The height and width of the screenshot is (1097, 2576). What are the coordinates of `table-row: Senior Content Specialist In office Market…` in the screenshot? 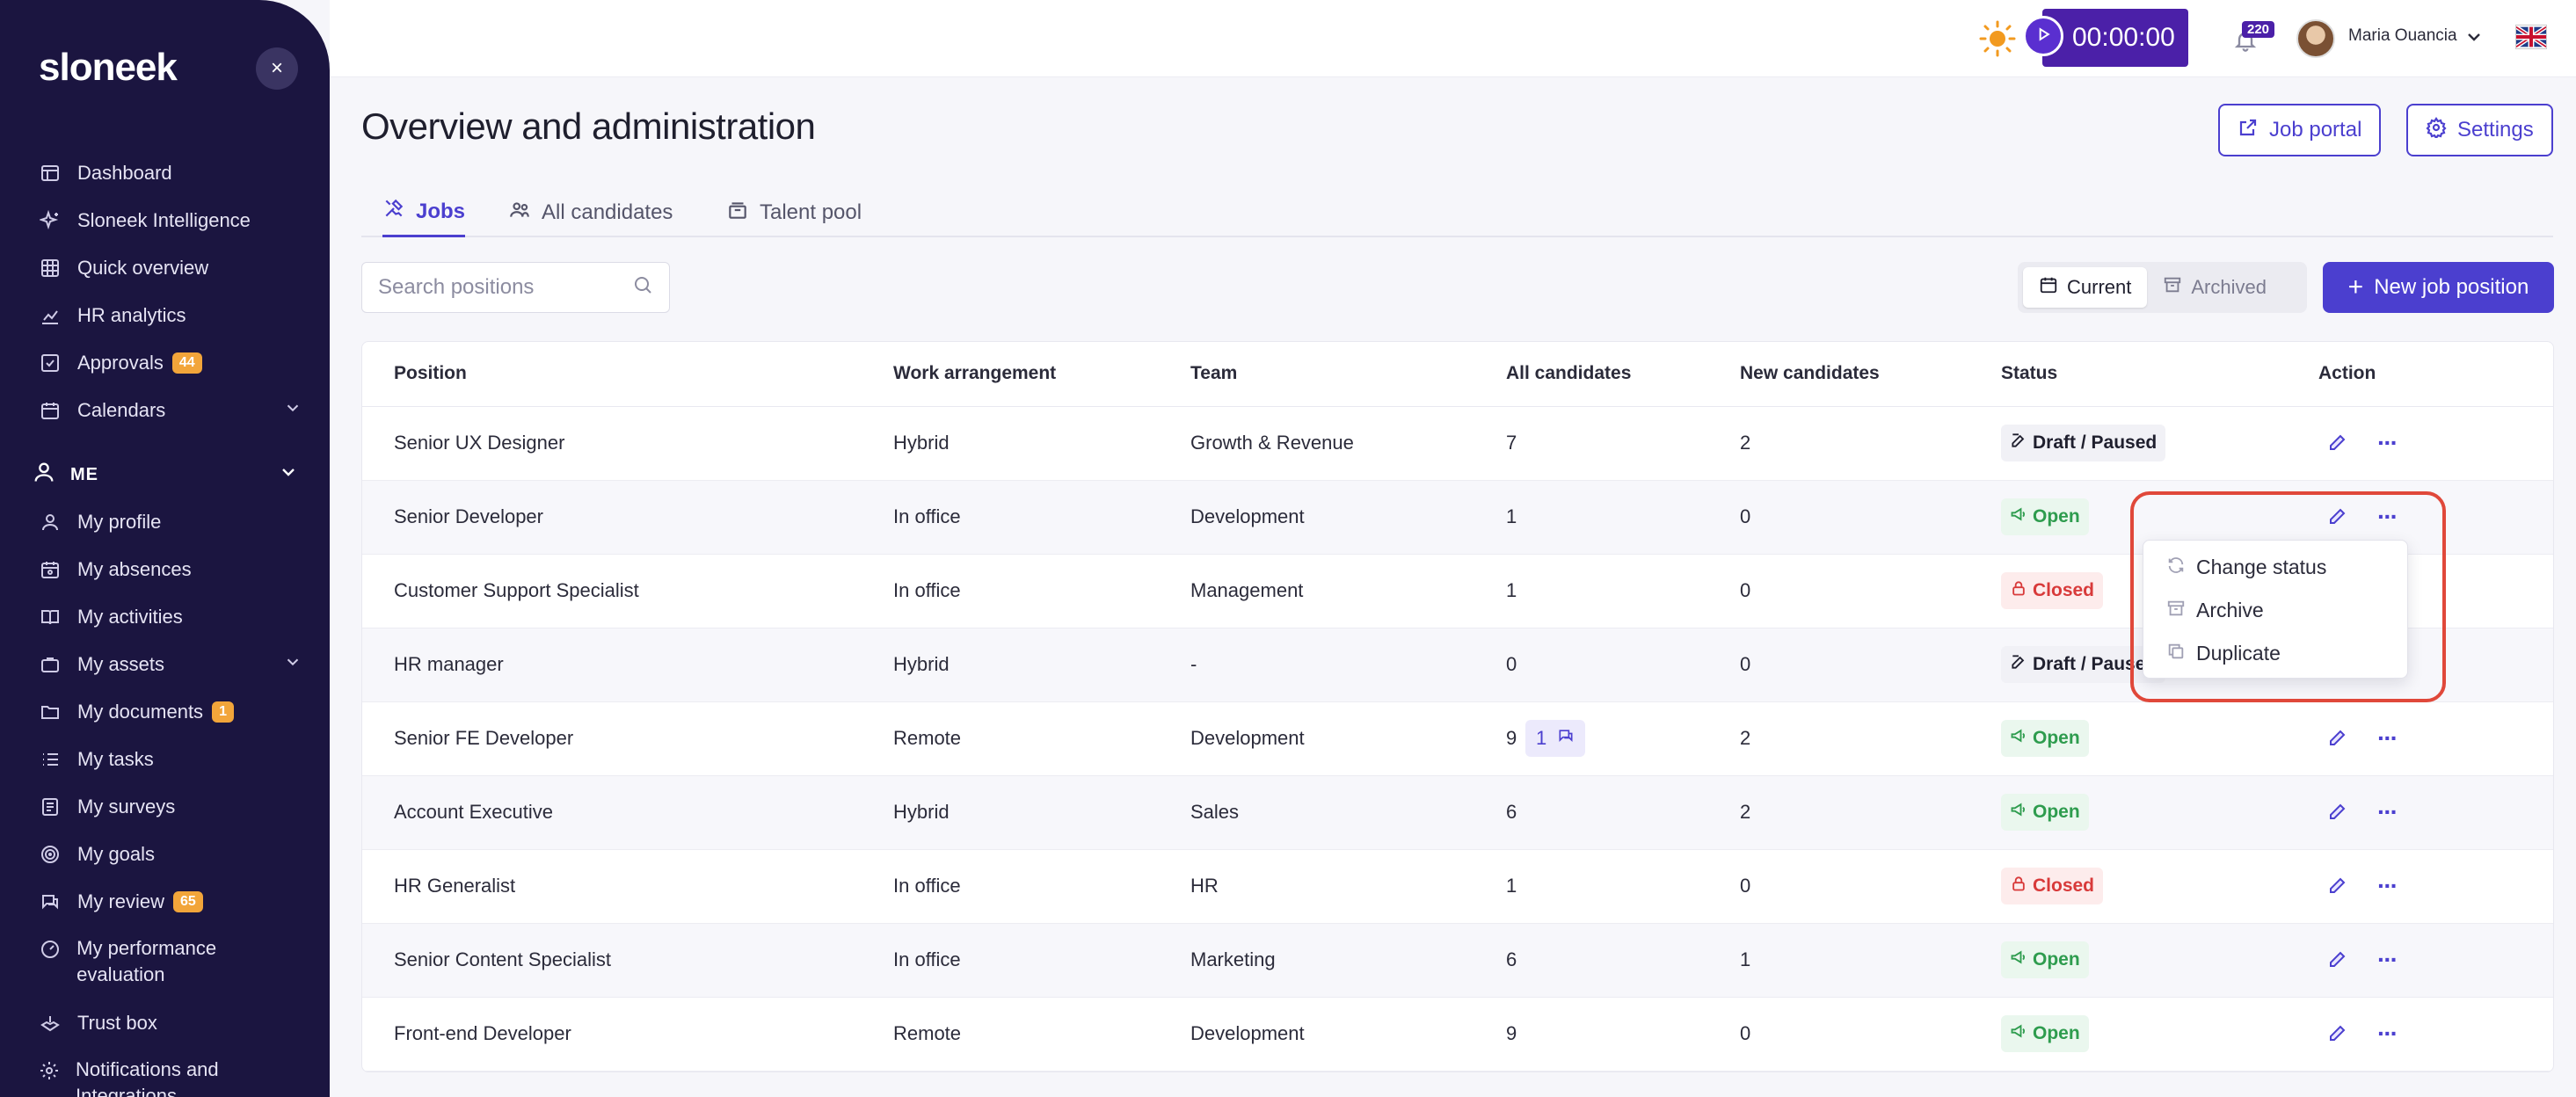 It's located at (1457, 961).